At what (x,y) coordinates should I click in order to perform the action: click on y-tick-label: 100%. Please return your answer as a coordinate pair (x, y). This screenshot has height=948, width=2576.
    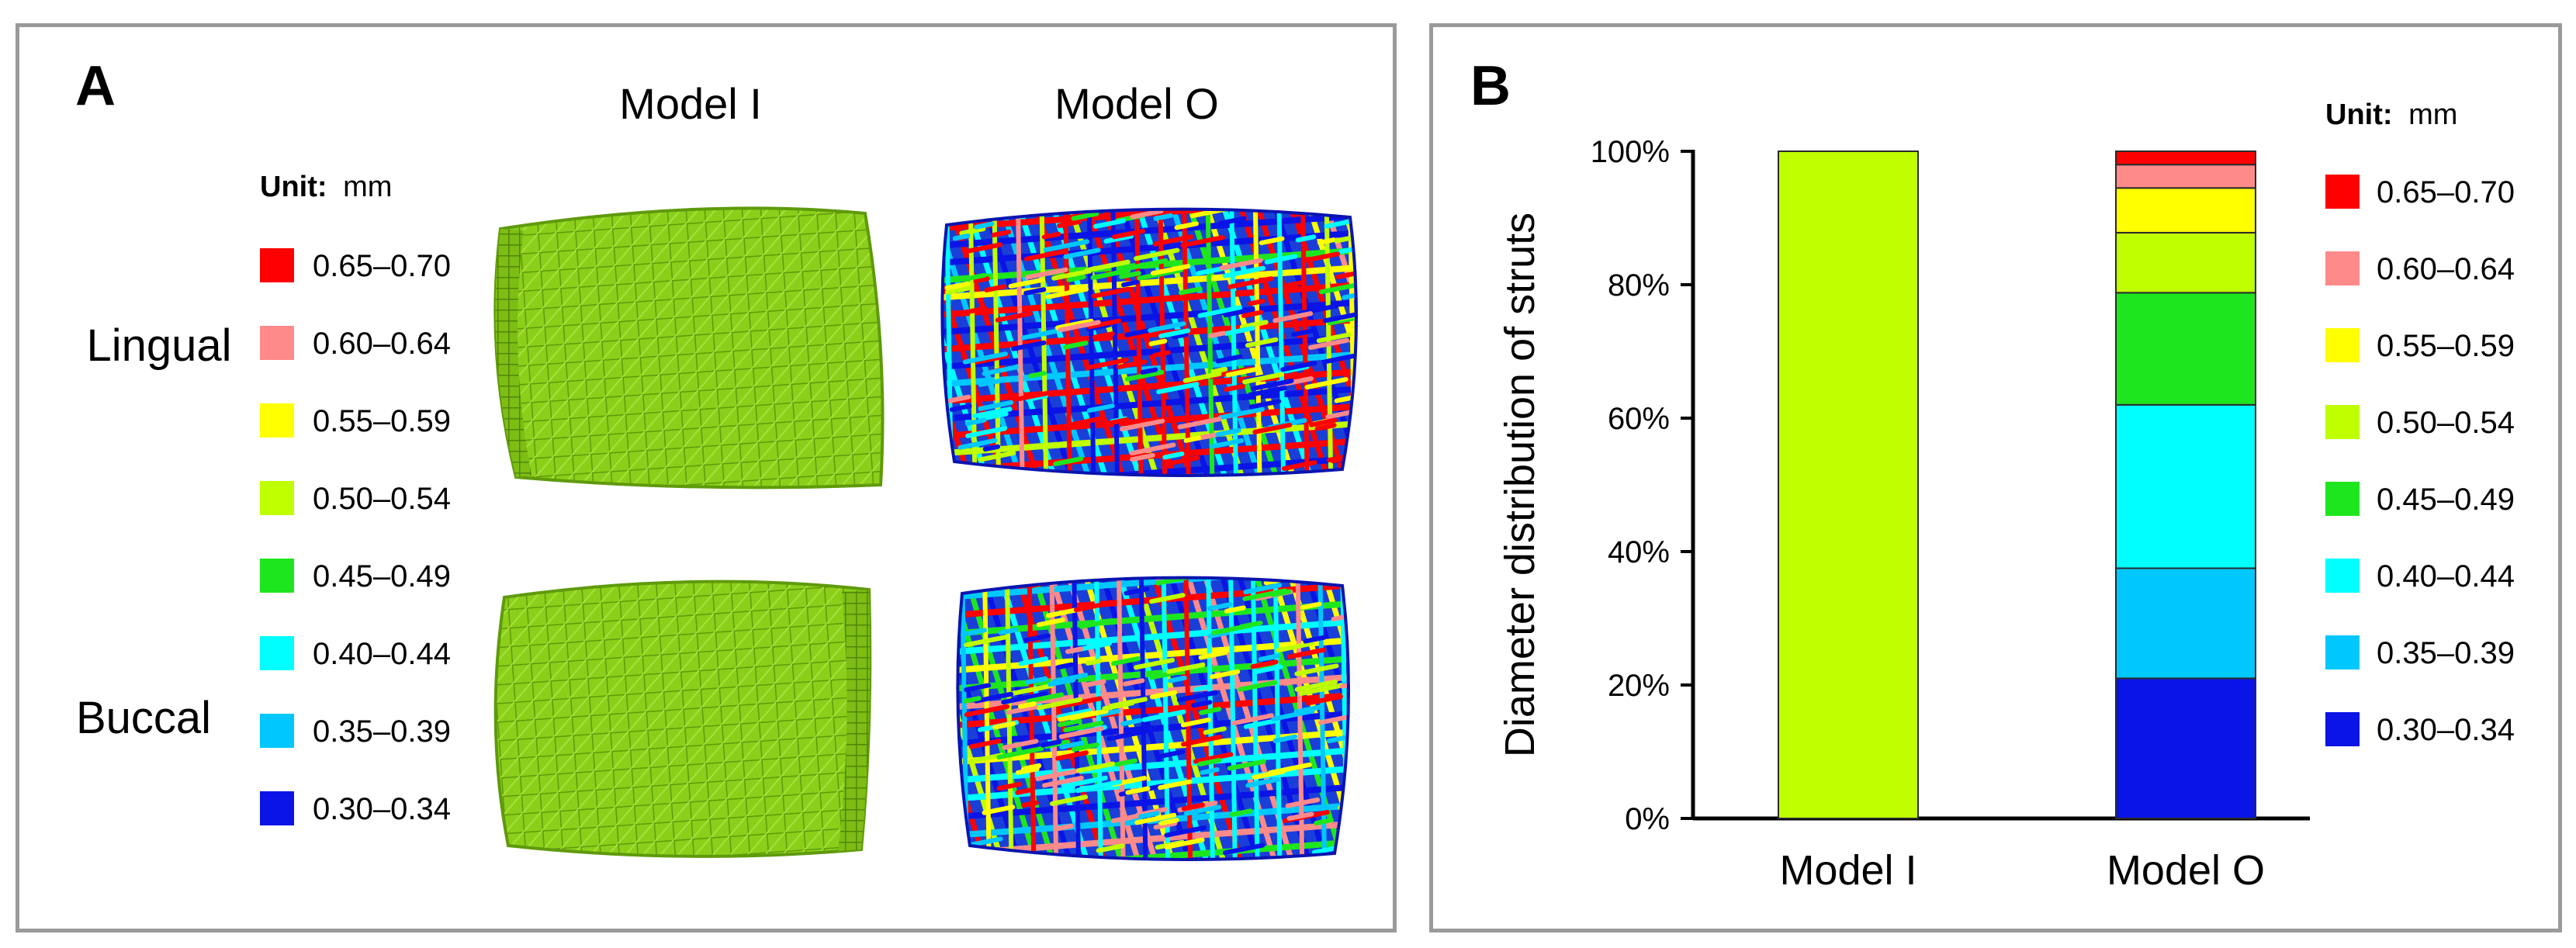
    Looking at the image, I should click on (1630, 152).